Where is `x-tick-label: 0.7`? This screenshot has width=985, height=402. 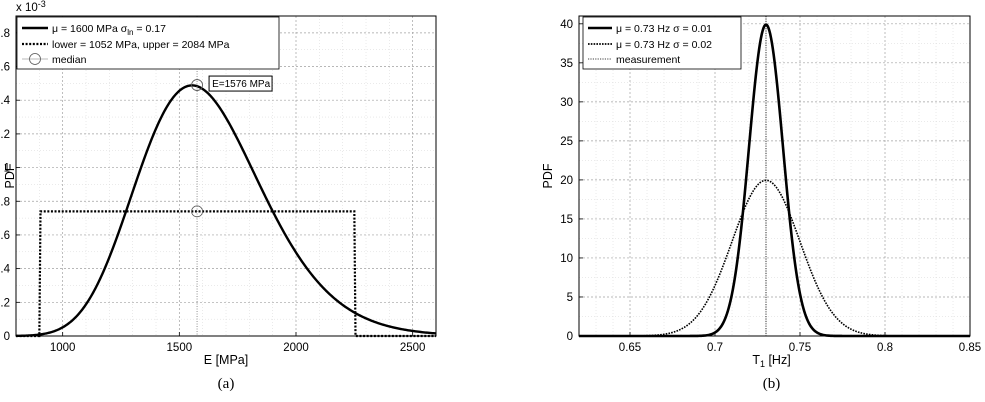
x-tick-label: 0.7 is located at coordinates (715, 348).